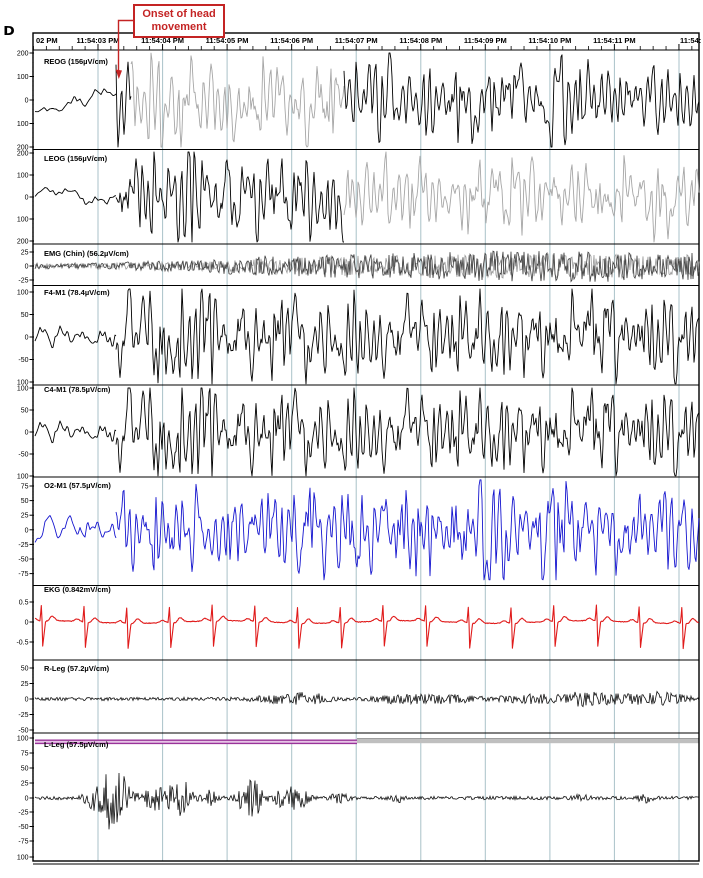 This screenshot has height=878, width=703. Describe the element at coordinates (162, 40) in the screenshot. I see `time-label: 11:54:04 PM` at that location.